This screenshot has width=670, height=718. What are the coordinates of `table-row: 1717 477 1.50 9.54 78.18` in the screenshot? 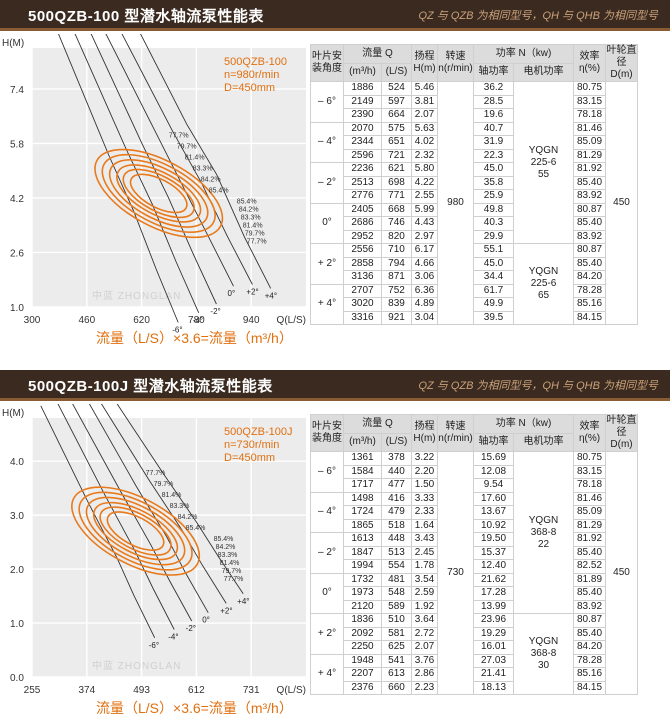 It's located at (474, 485).